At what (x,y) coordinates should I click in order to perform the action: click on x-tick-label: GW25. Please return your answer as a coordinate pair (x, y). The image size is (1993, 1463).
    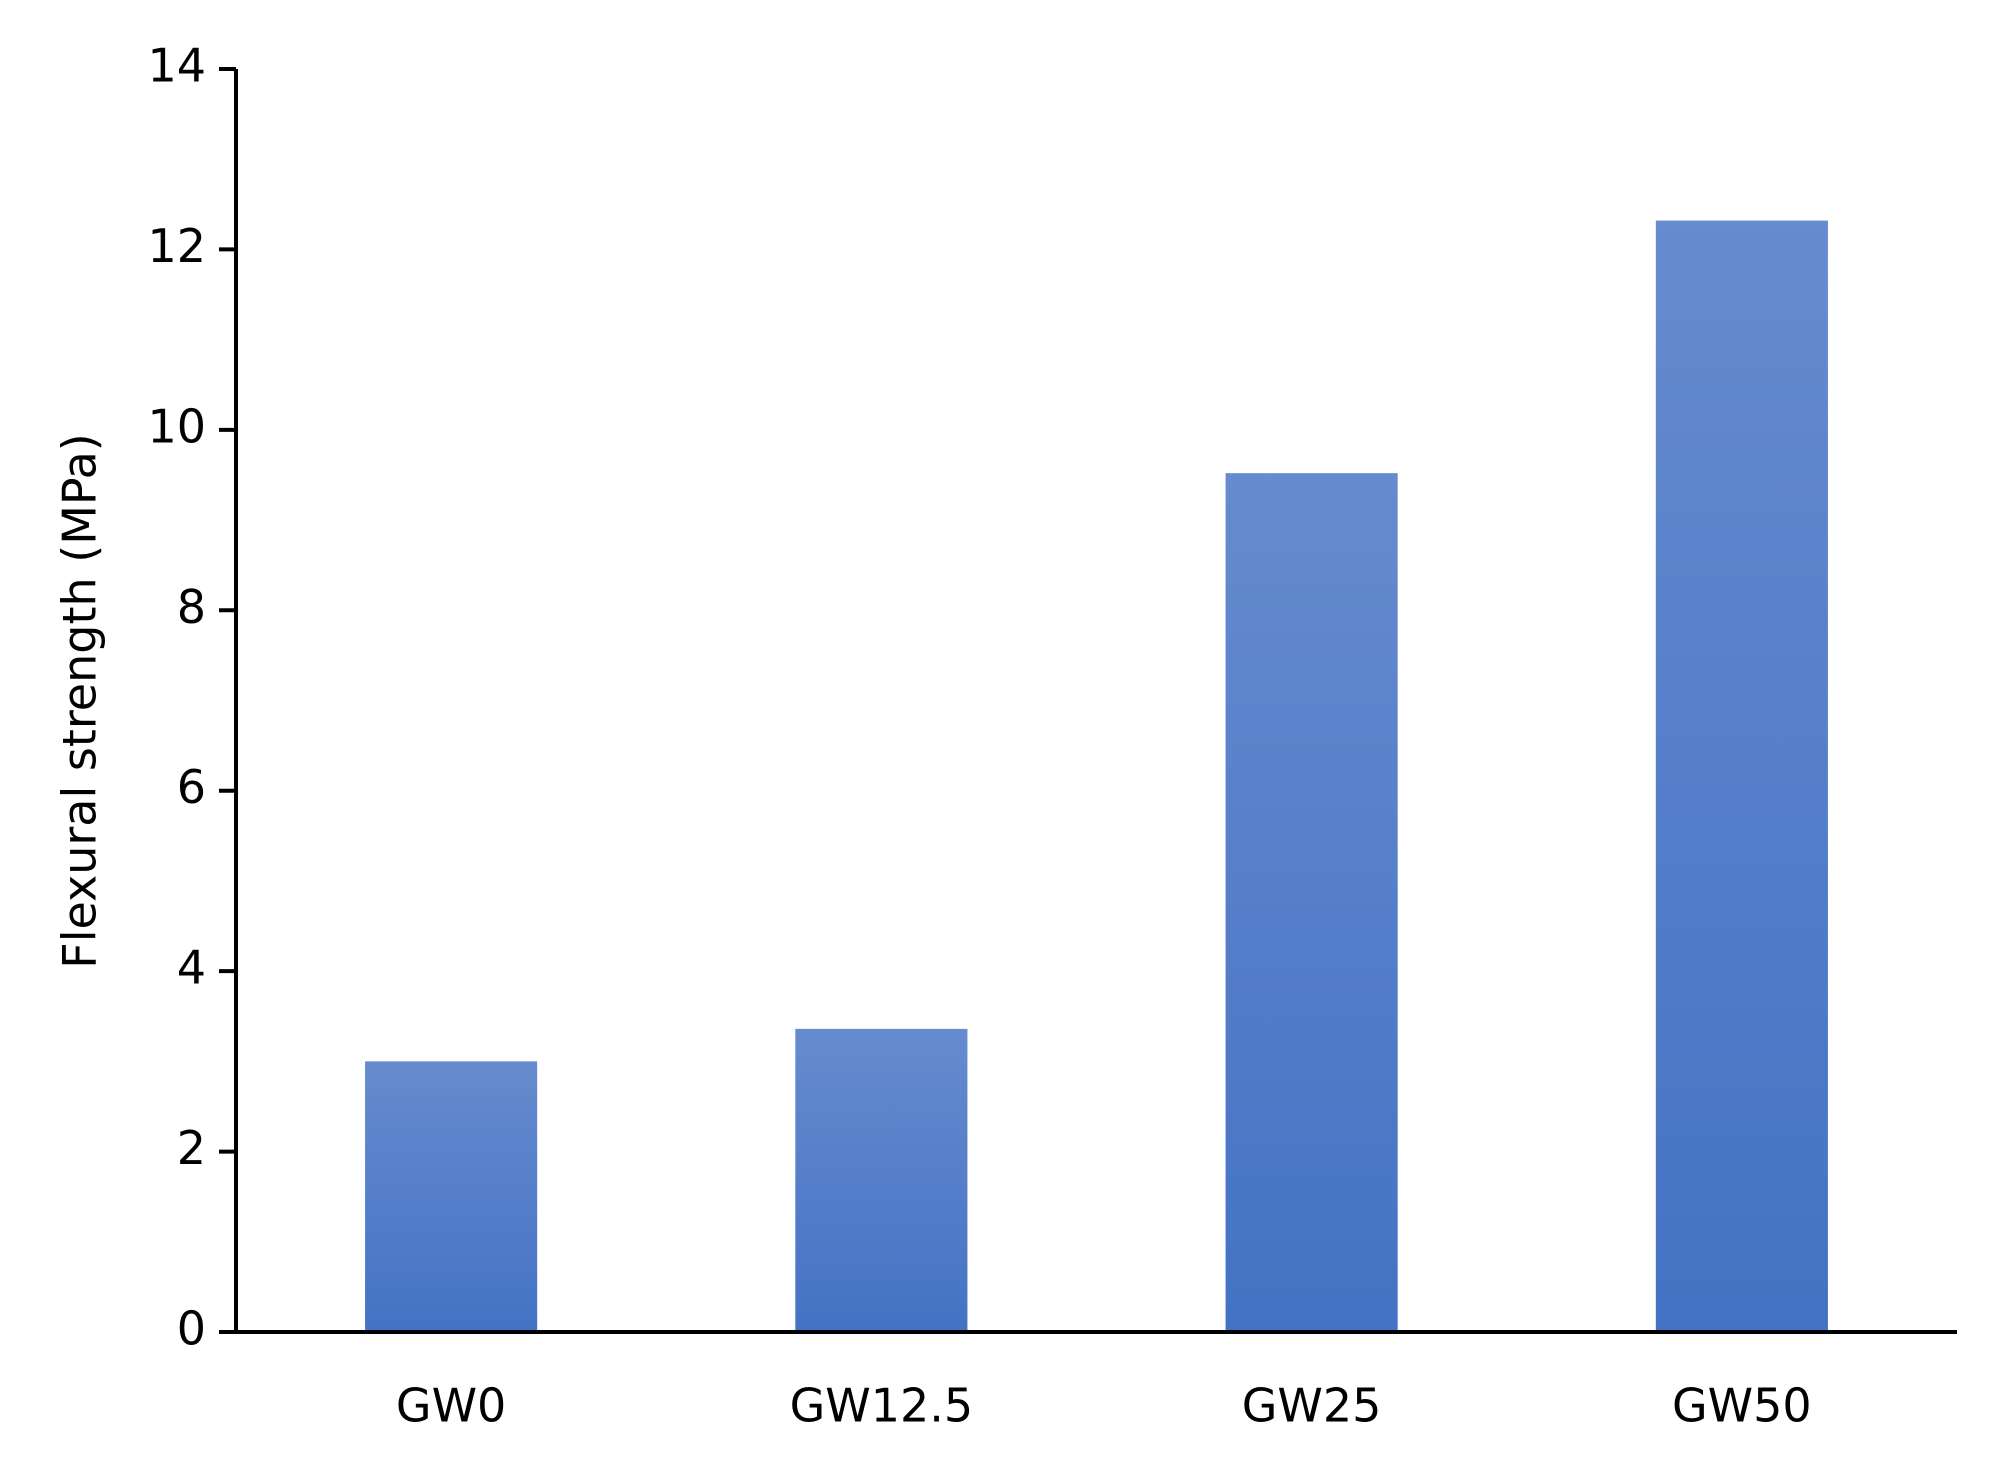
    Looking at the image, I should click on (1312, 1406).